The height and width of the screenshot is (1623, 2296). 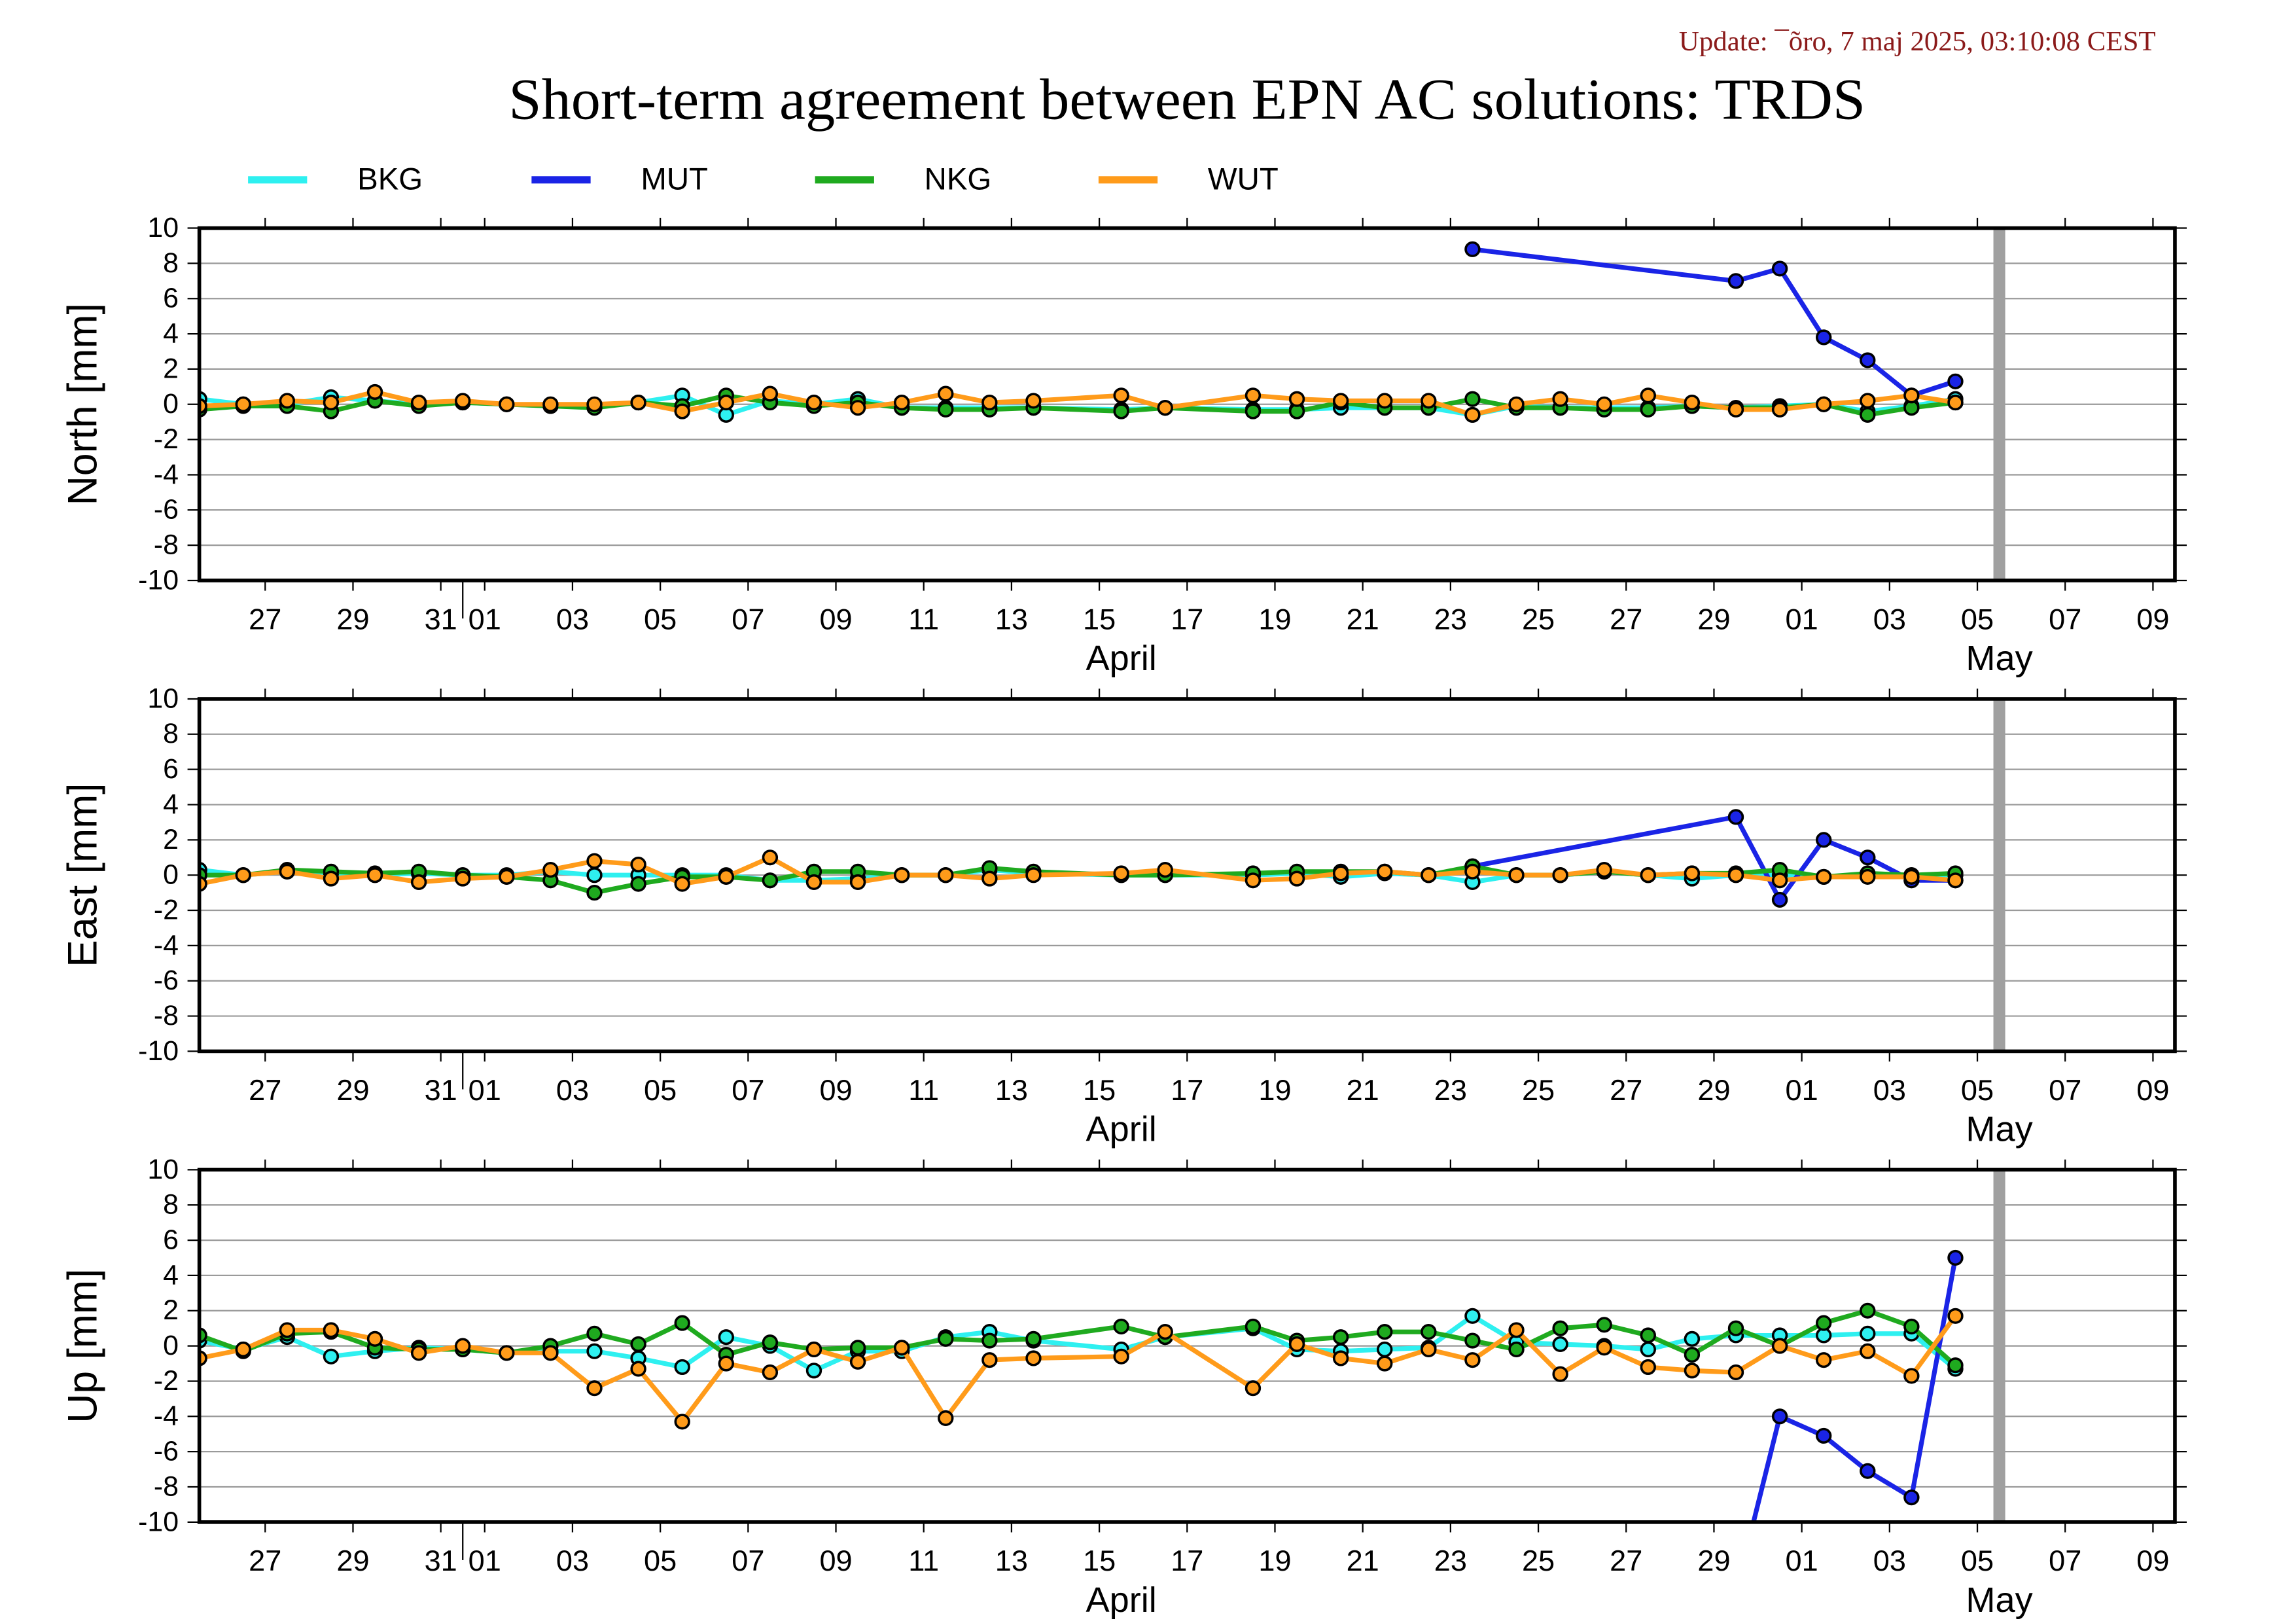 I want to click on y-tick-label: -4, so click(x=166, y=945).